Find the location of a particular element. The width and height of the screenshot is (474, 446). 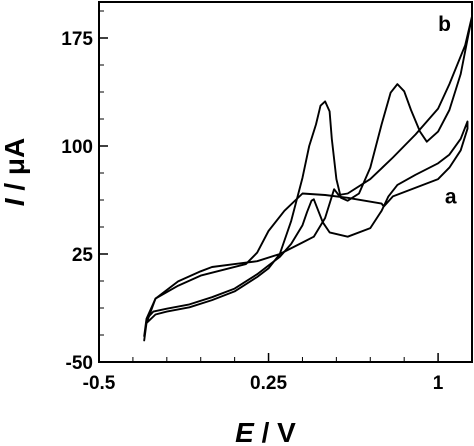

y-tick-label: 175 is located at coordinates (77, 39).